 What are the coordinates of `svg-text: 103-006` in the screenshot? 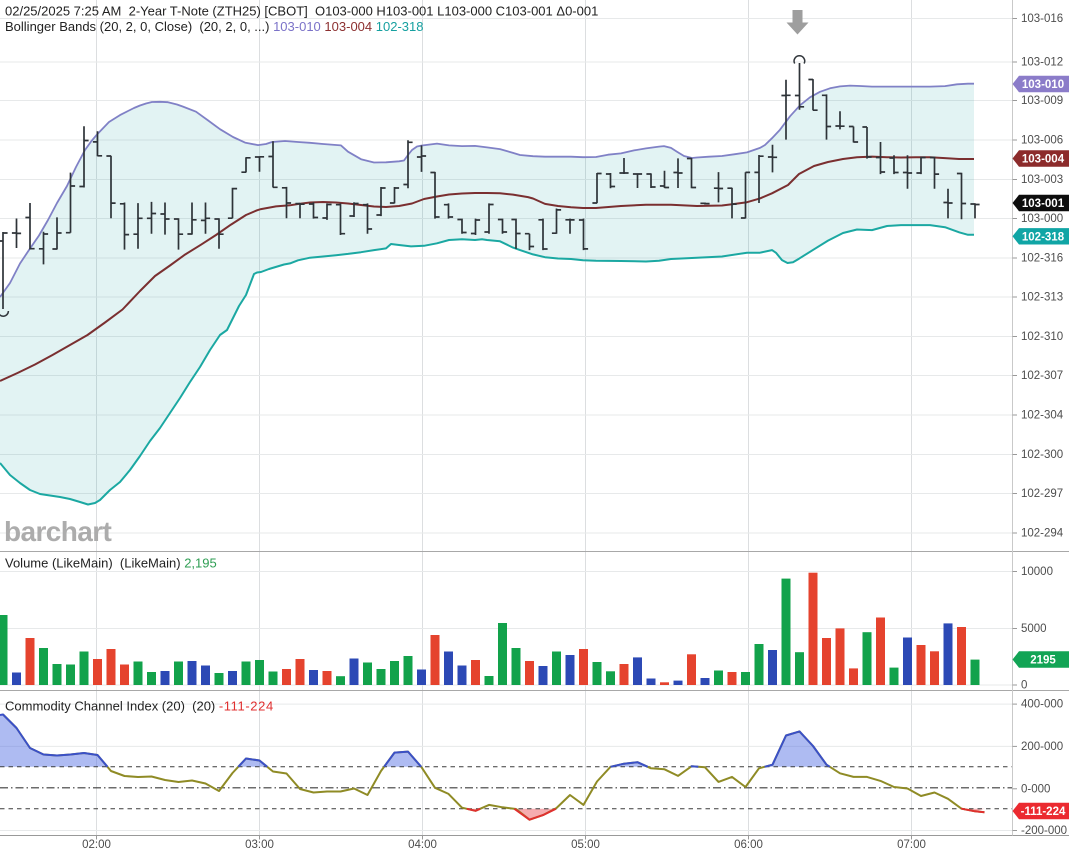 It's located at (1042, 141).